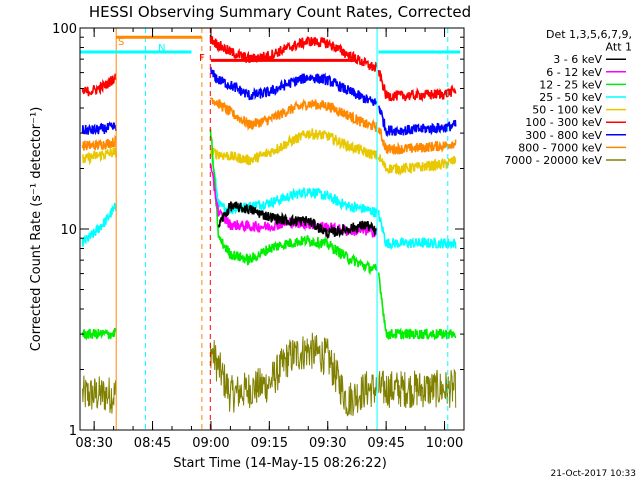 This screenshot has width=640, height=480. I want to click on legend-header-0: Det 1,3,5,6,7,9,, so click(589, 34).